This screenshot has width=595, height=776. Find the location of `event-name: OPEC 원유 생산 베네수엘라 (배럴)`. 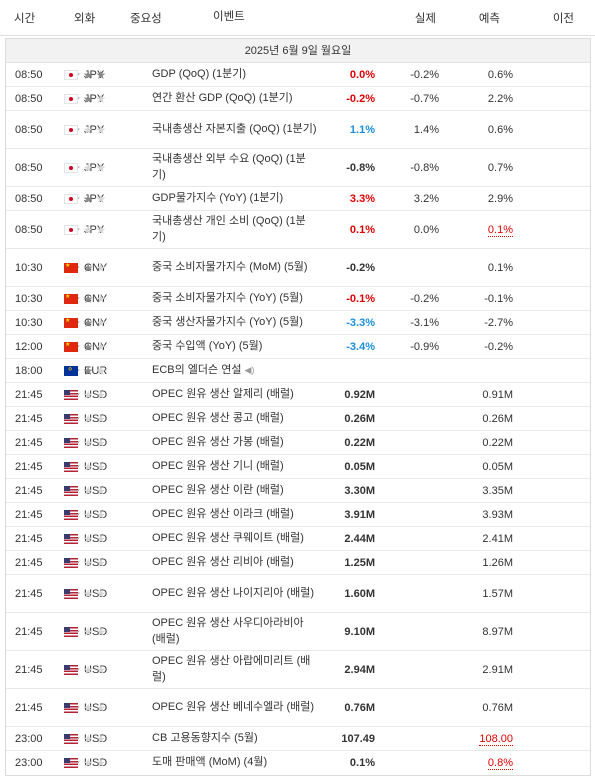

event-name: OPEC 원유 생산 베네수엘라 (배럴) is located at coordinates (235, 708).